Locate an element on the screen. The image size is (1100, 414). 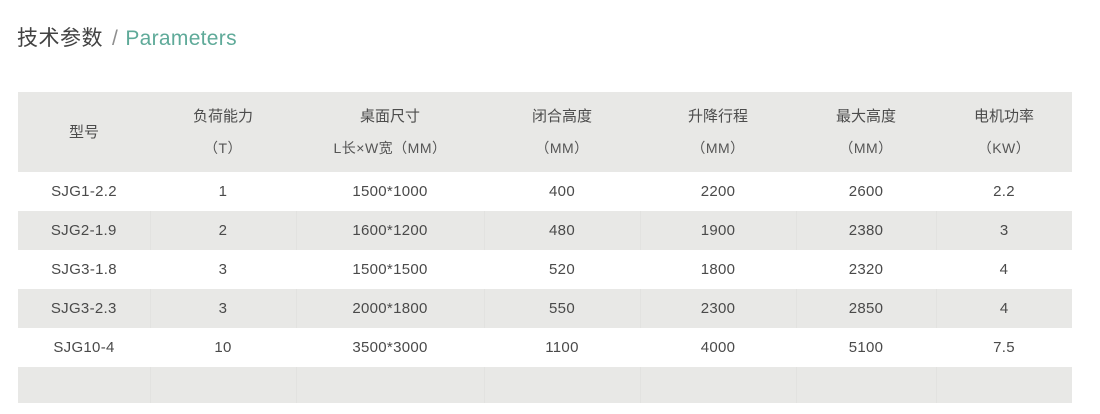
cell-model: SJG10-4 is located at coordinates (84, 347).